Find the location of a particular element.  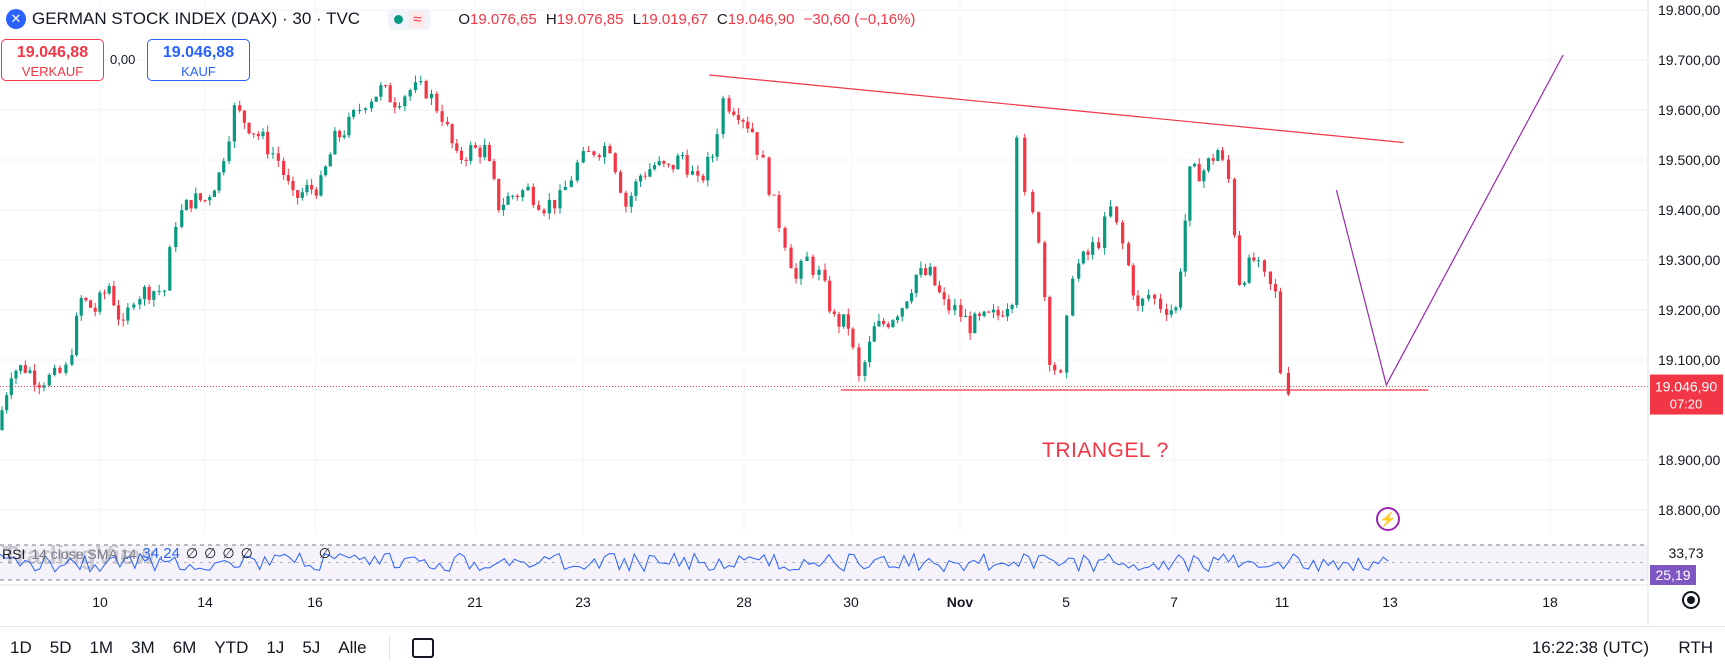

range-5j: 5J is located at coordinates (311, 647).